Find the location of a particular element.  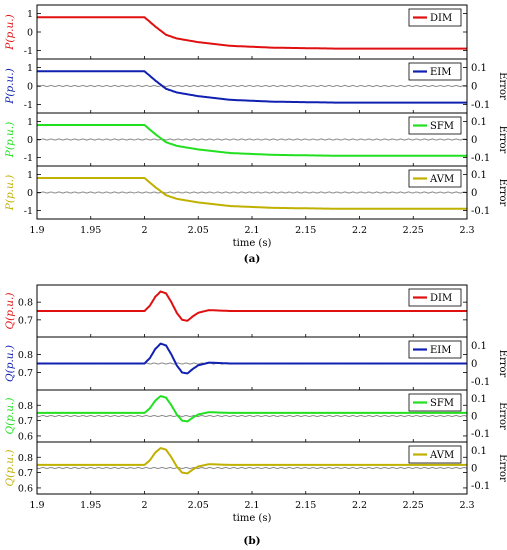

panel-frame is located at coordinates (252, 32).